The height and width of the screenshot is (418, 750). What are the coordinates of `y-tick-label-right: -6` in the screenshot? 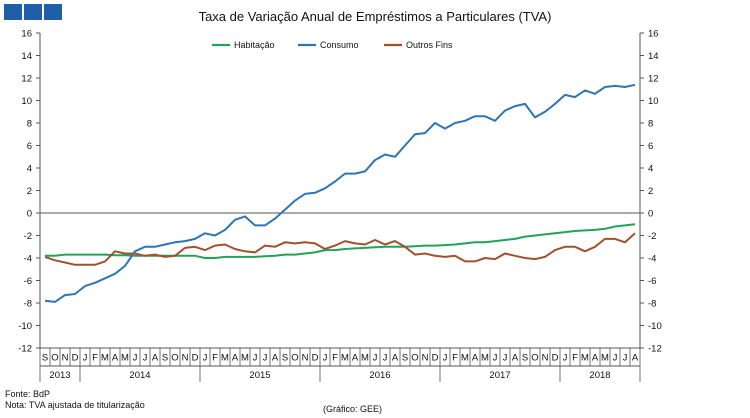 It's located at (652, 281).